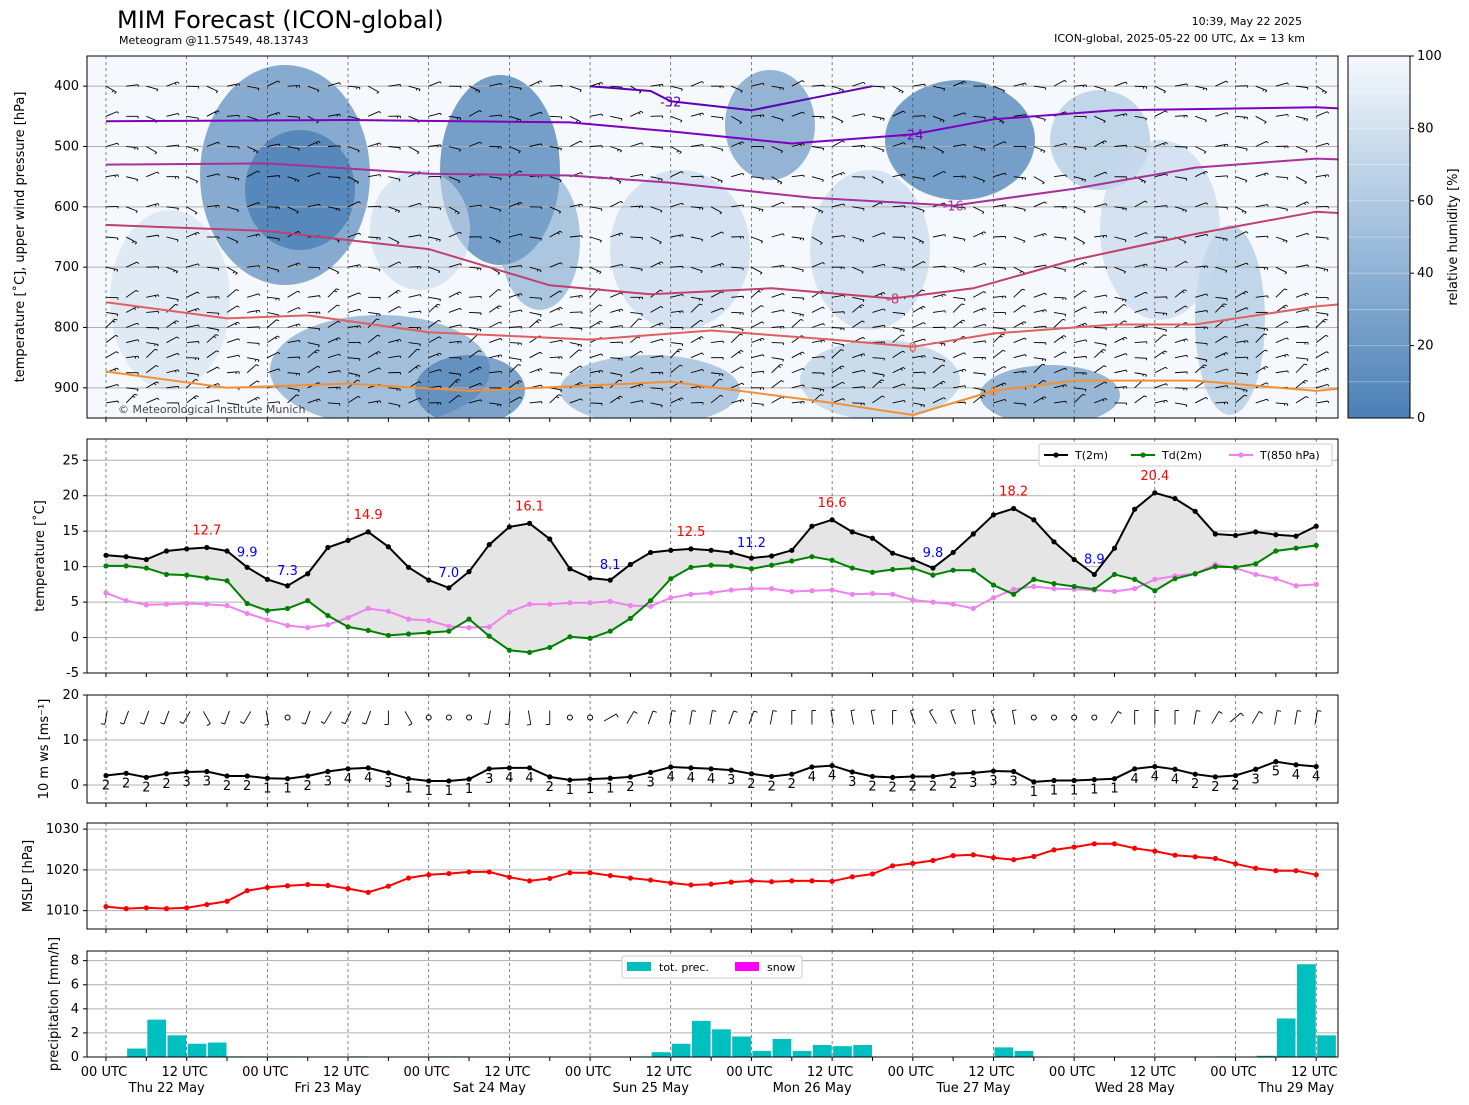 The width and height of the screenshot is (1469, 1105). Describe the element at coordinates (1425, 201) in the screenshot. I see `colorbar-tick-label: 60` at that location.